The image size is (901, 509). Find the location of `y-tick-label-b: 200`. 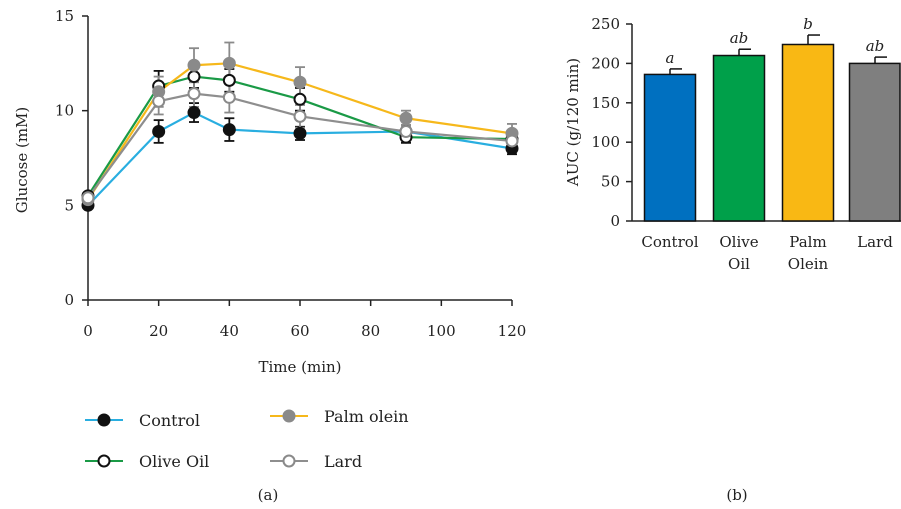

y-tick-label-b: 200 is located at coordinates (605, 63).